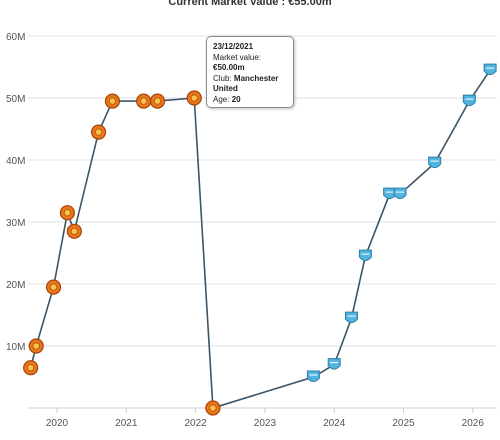 Image resolution: width=500 pixels, height=440 pixels. I want to click on tooltip-age-label: Age:, so click(221, 99).